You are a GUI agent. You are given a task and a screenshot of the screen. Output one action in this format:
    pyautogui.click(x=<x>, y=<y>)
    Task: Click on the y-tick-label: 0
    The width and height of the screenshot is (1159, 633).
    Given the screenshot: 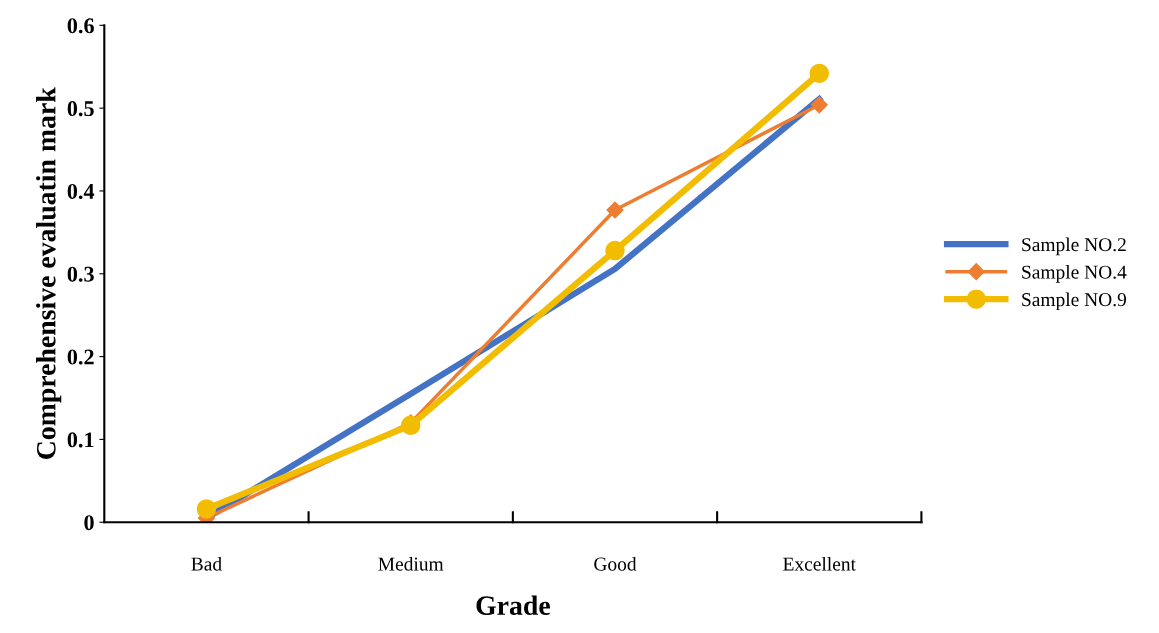 What is the action you would take?
    pyautogui.click(x=89, y=523)
    